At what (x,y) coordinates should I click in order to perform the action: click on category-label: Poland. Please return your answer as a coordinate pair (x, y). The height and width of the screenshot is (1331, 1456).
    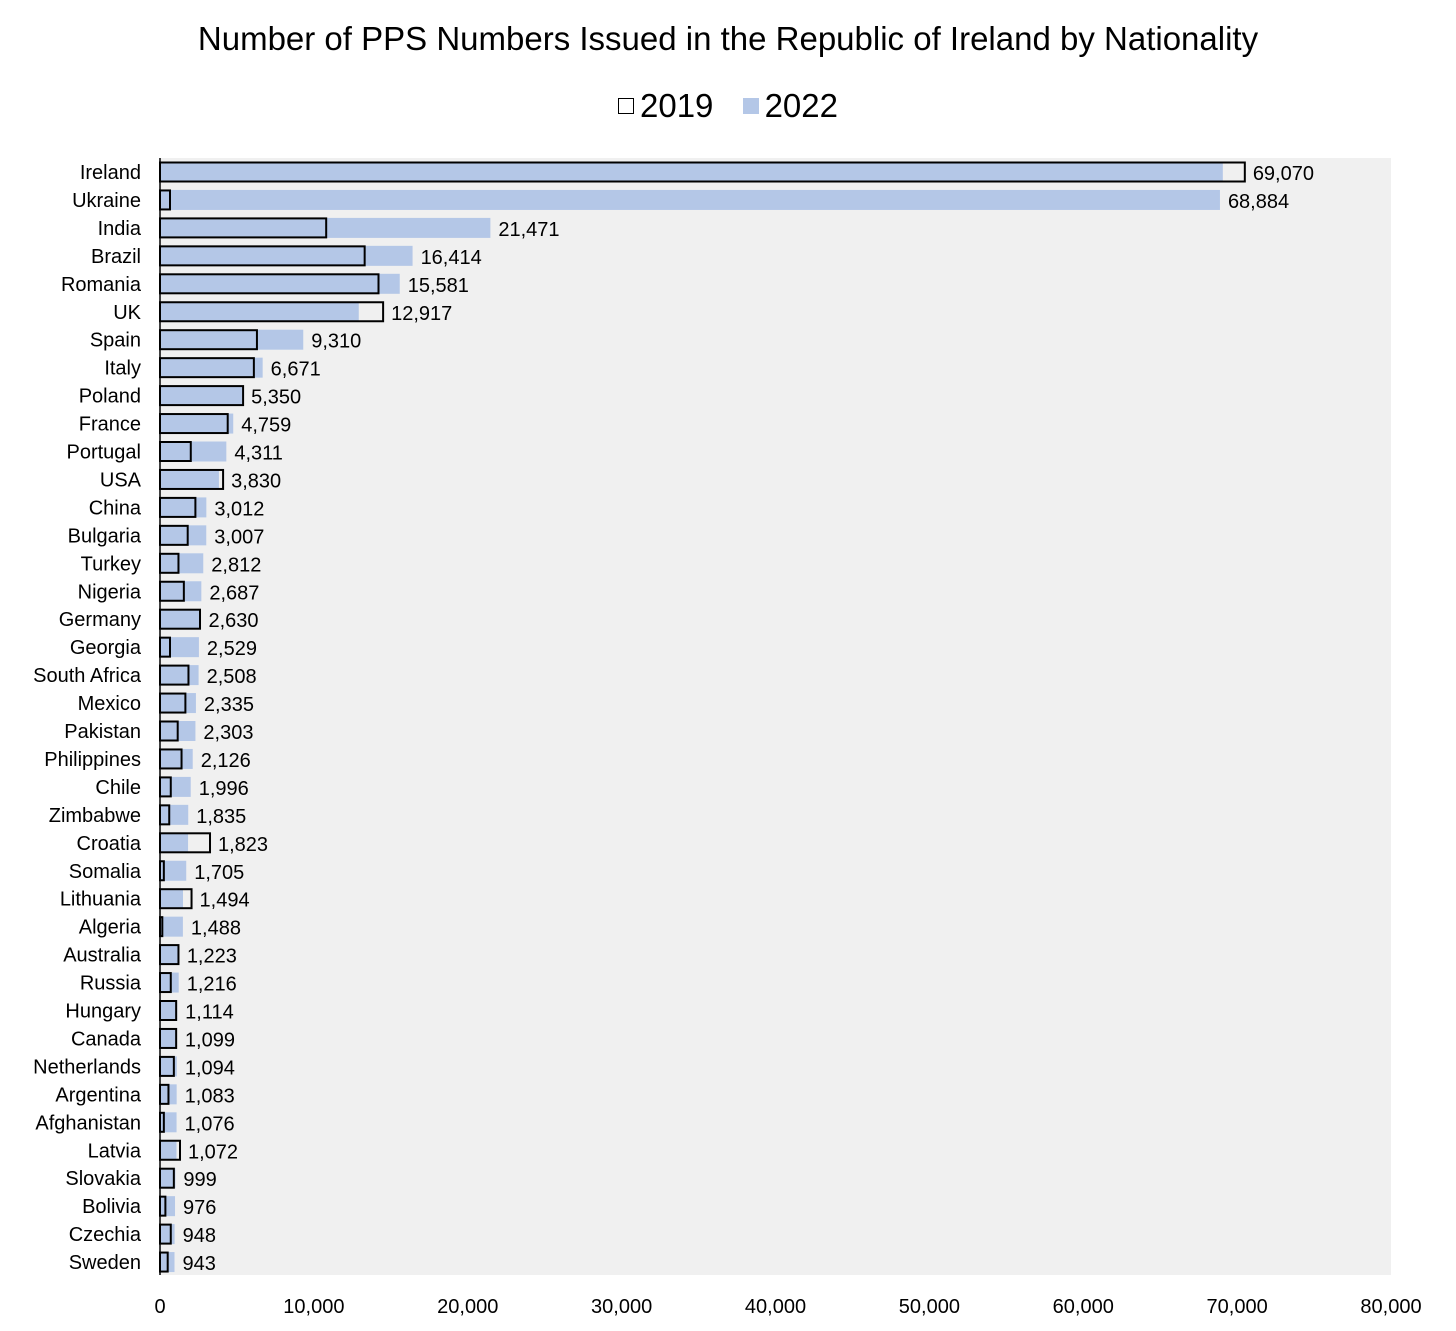
    Looking at the image, I should click on (110, 397).